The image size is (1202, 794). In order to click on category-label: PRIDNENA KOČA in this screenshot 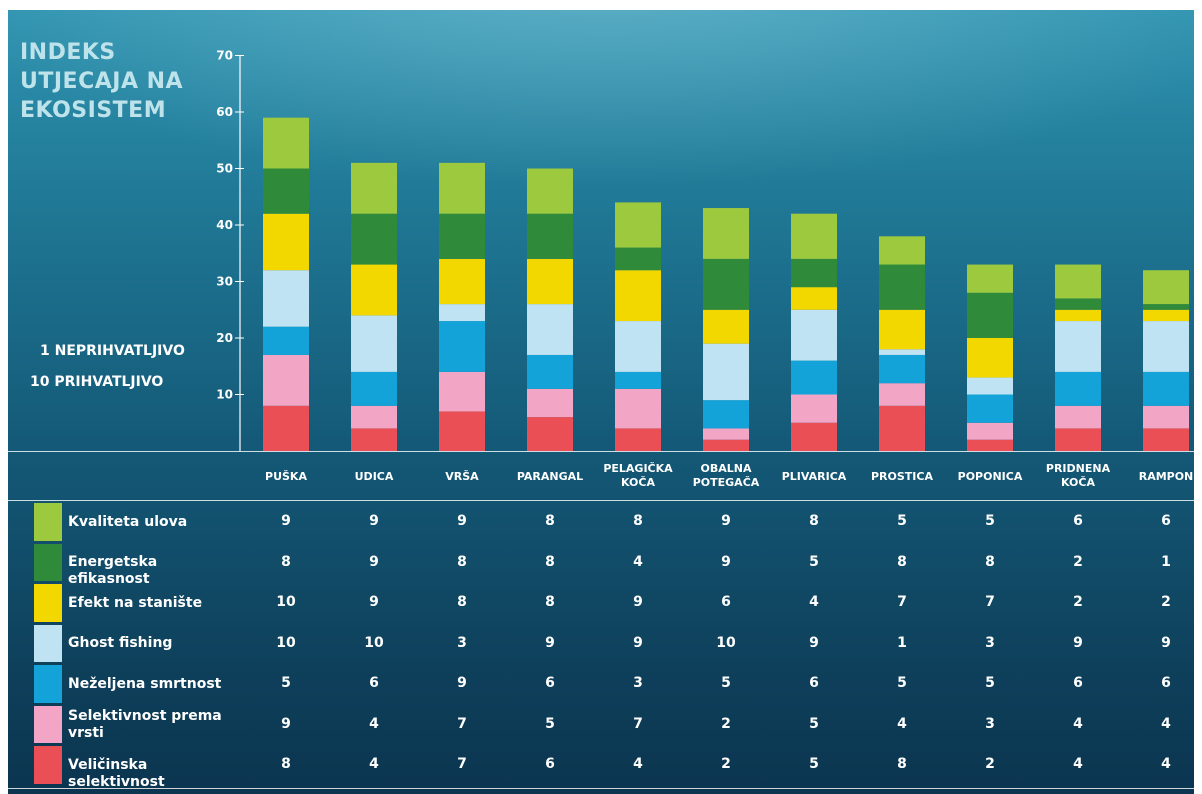, I will do `click(1078, 476)`.